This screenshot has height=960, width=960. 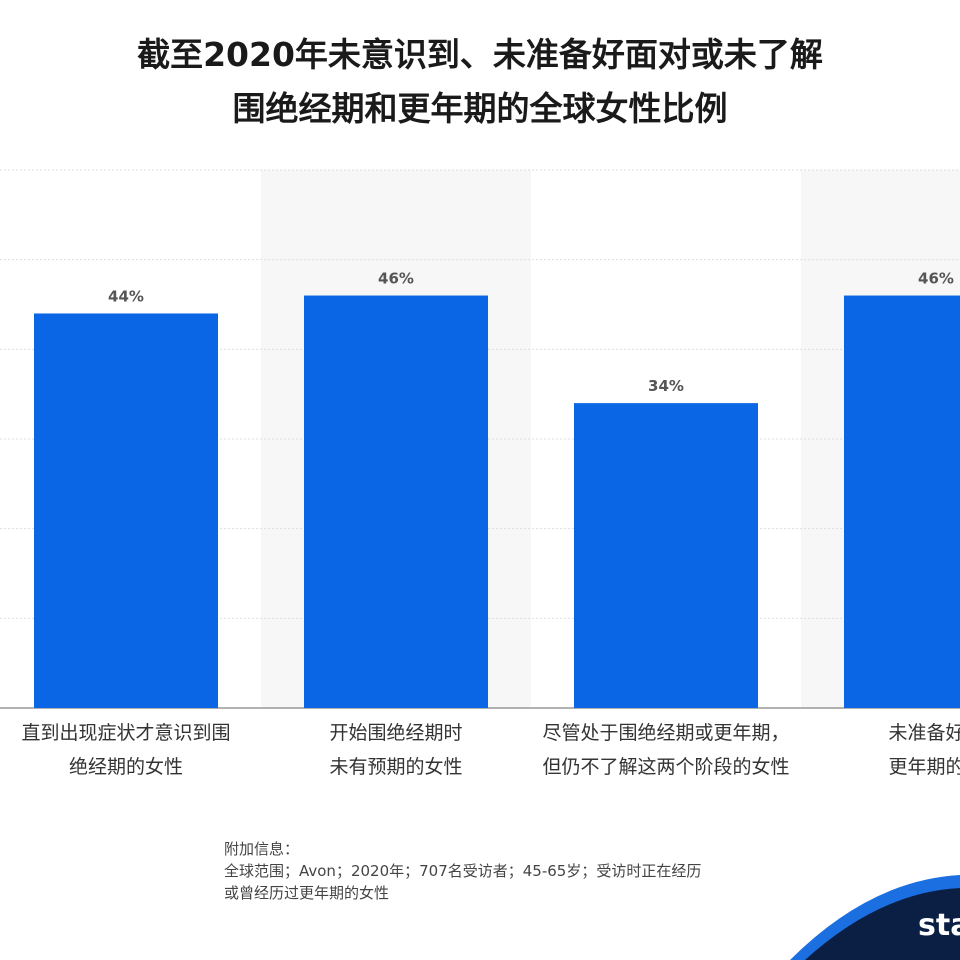 I want to click on data-labels: 44% 46% 34% 46%, so click(x=531, y=333).